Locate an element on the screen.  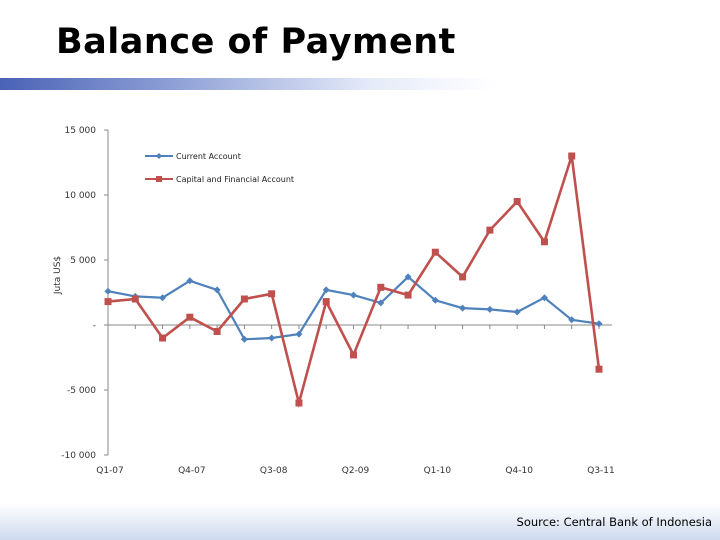
x-tick-label: Q1-10 is located at coordinates (438, 471).